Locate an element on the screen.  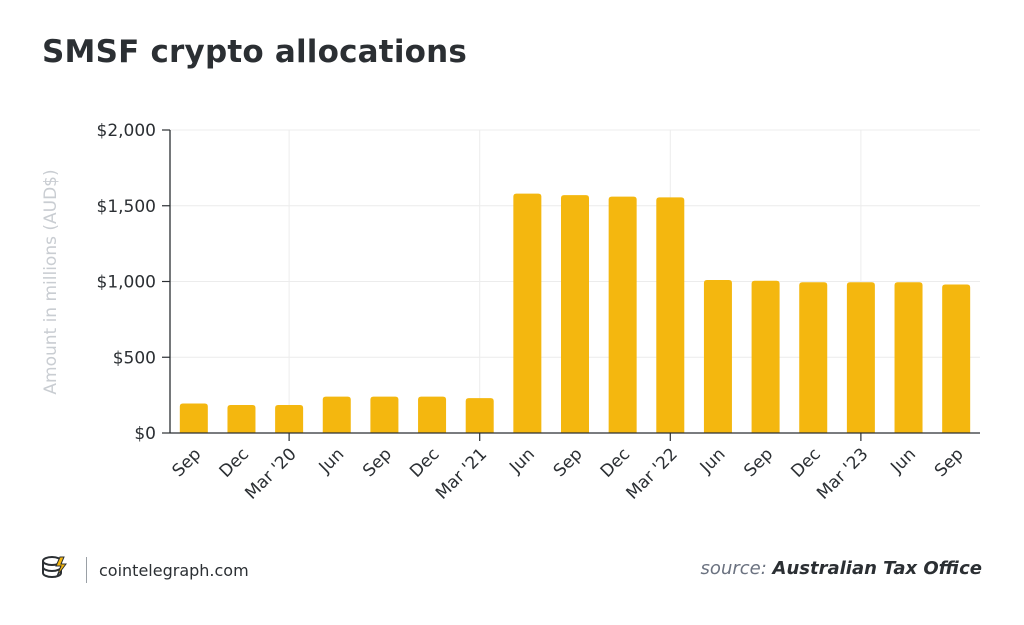
y-axis-label: Amount in millions (AUD$) is located at coordinates (51, 281).